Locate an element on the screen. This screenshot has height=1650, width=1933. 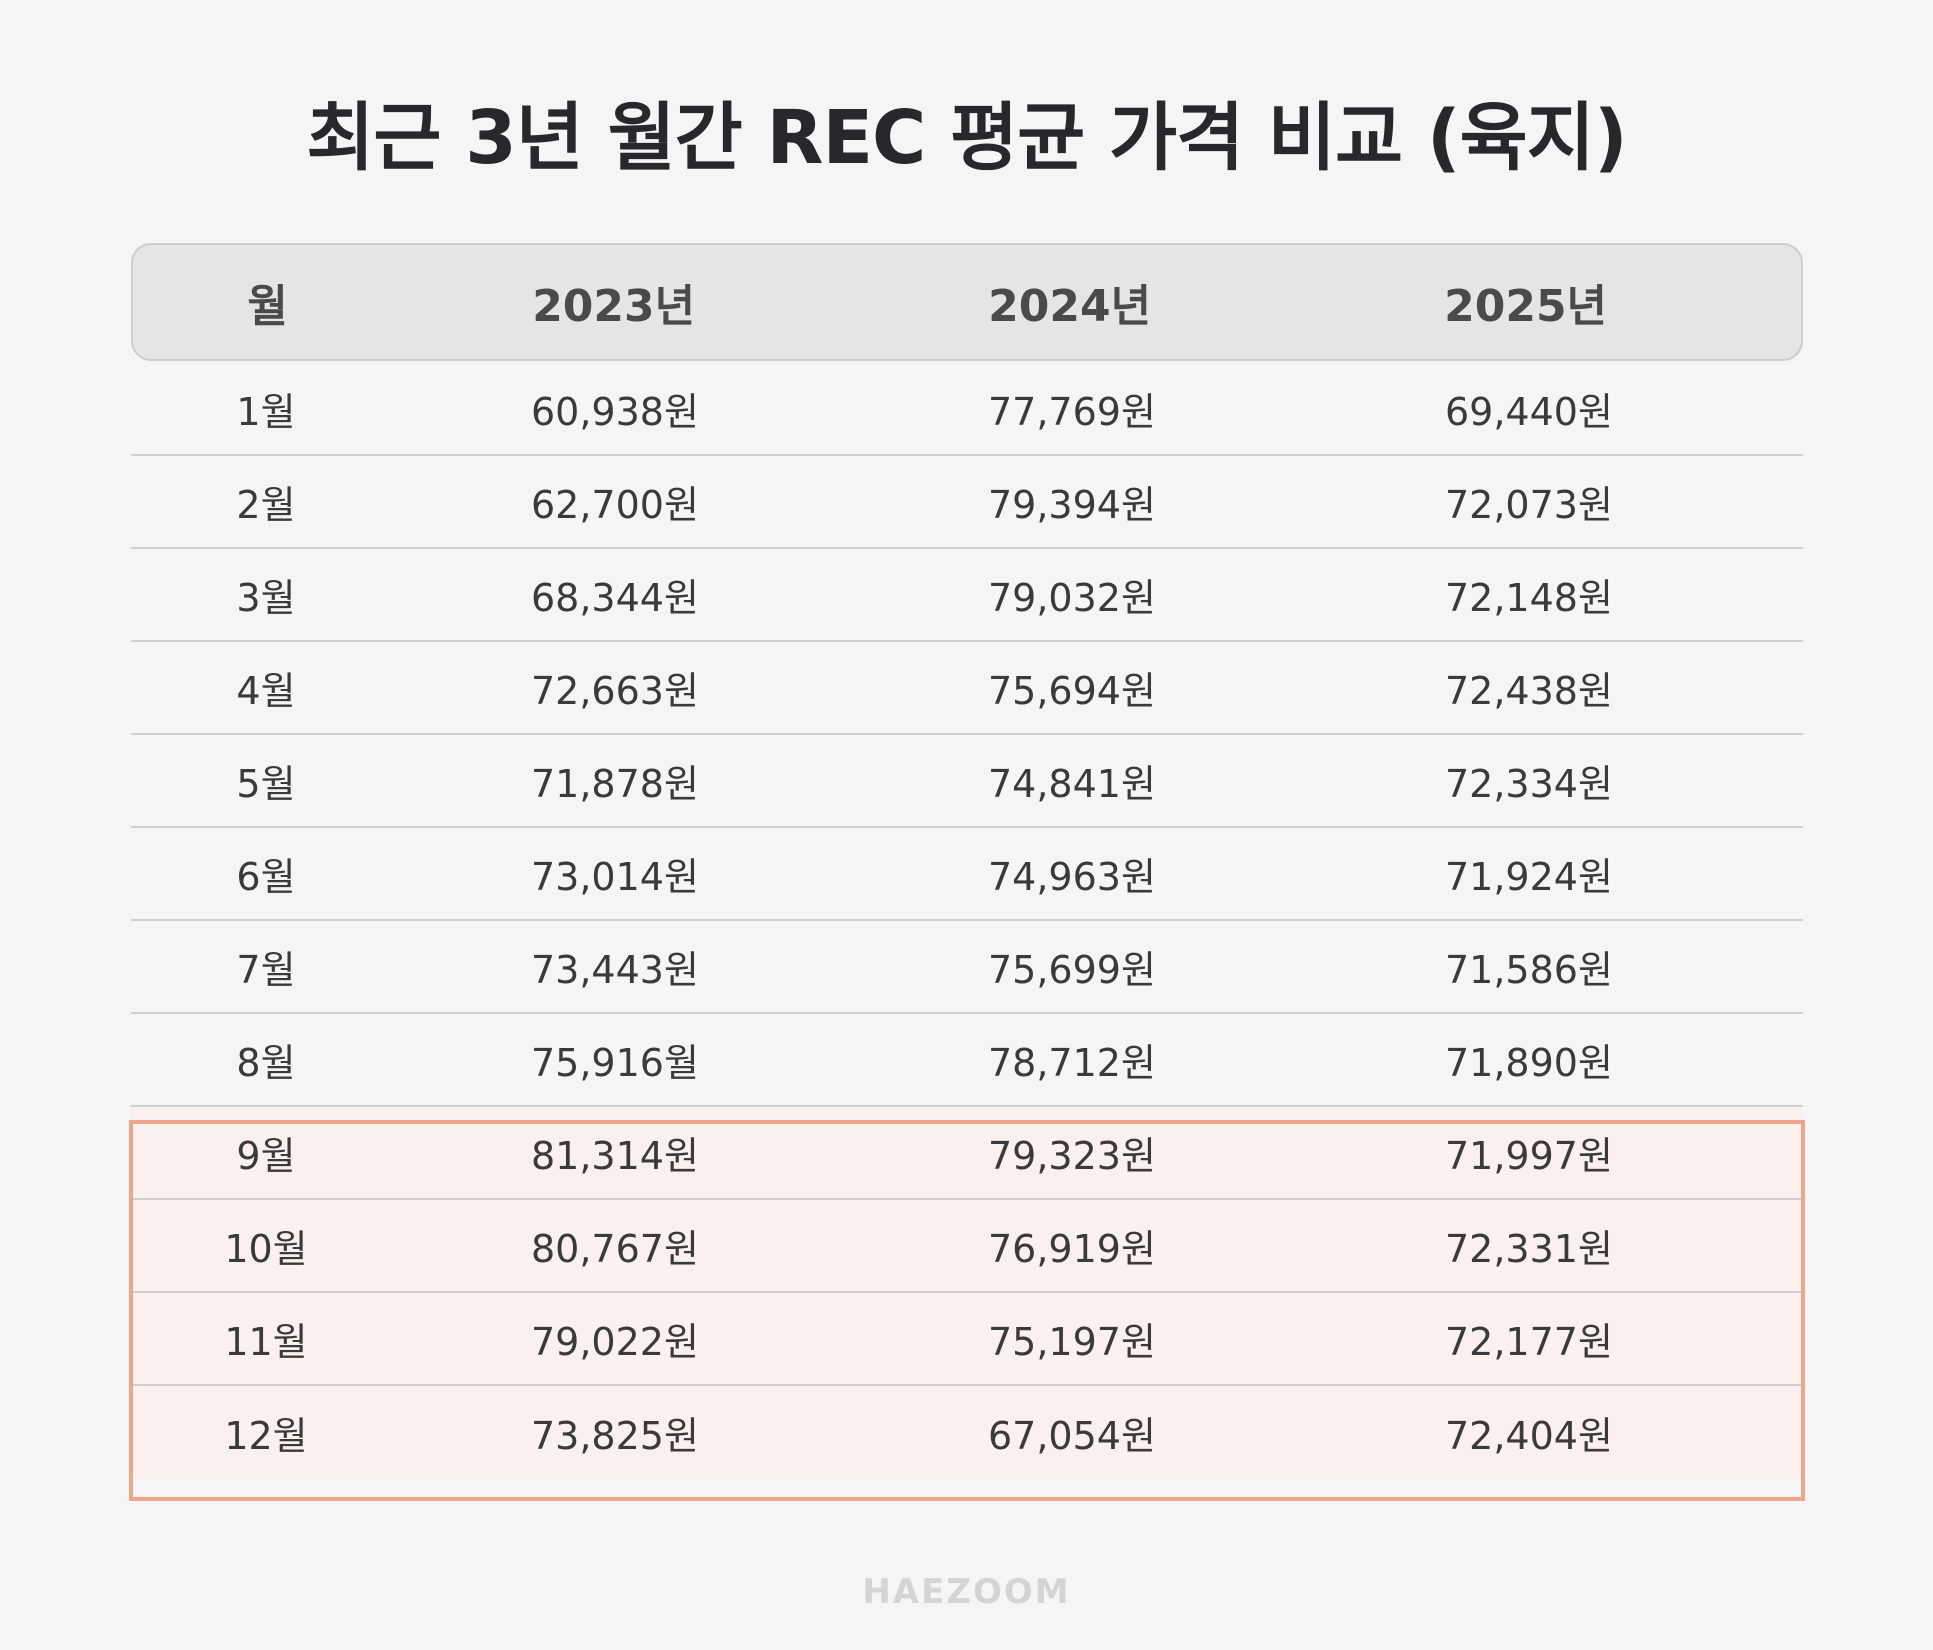
table-row: 3월 68,344원 79,032원 72,148원 is located at coordinates (967, 595).